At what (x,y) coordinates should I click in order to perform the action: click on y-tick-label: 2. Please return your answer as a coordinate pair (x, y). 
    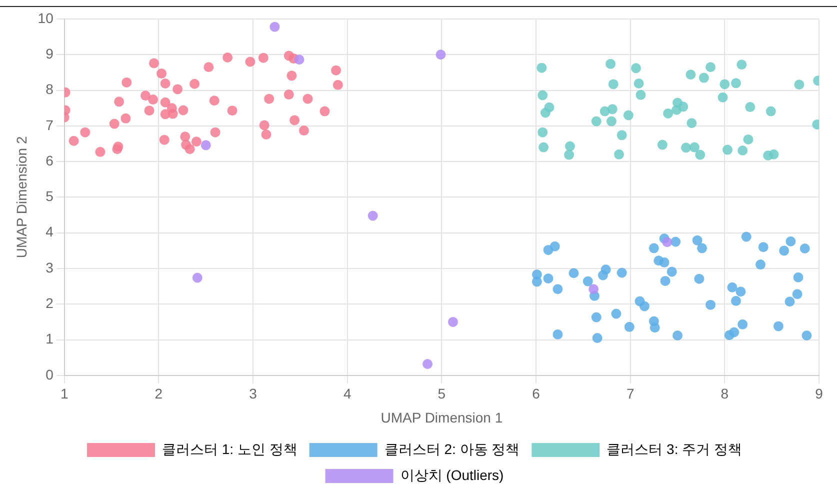
    Looking at the image, I should click on (50, 302).